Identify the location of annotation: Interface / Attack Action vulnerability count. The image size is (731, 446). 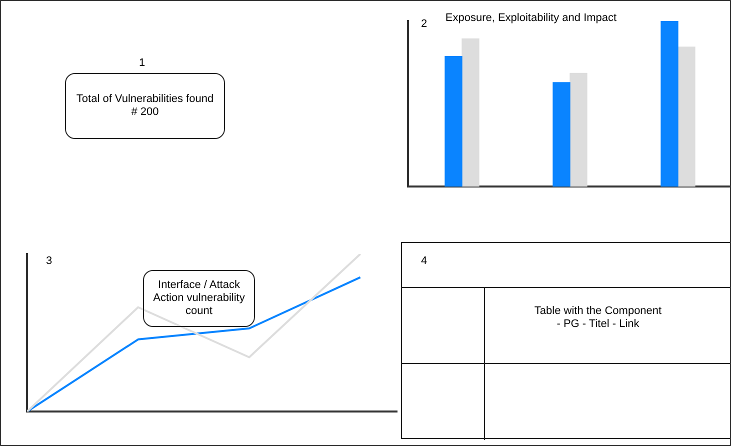
(199, 298).